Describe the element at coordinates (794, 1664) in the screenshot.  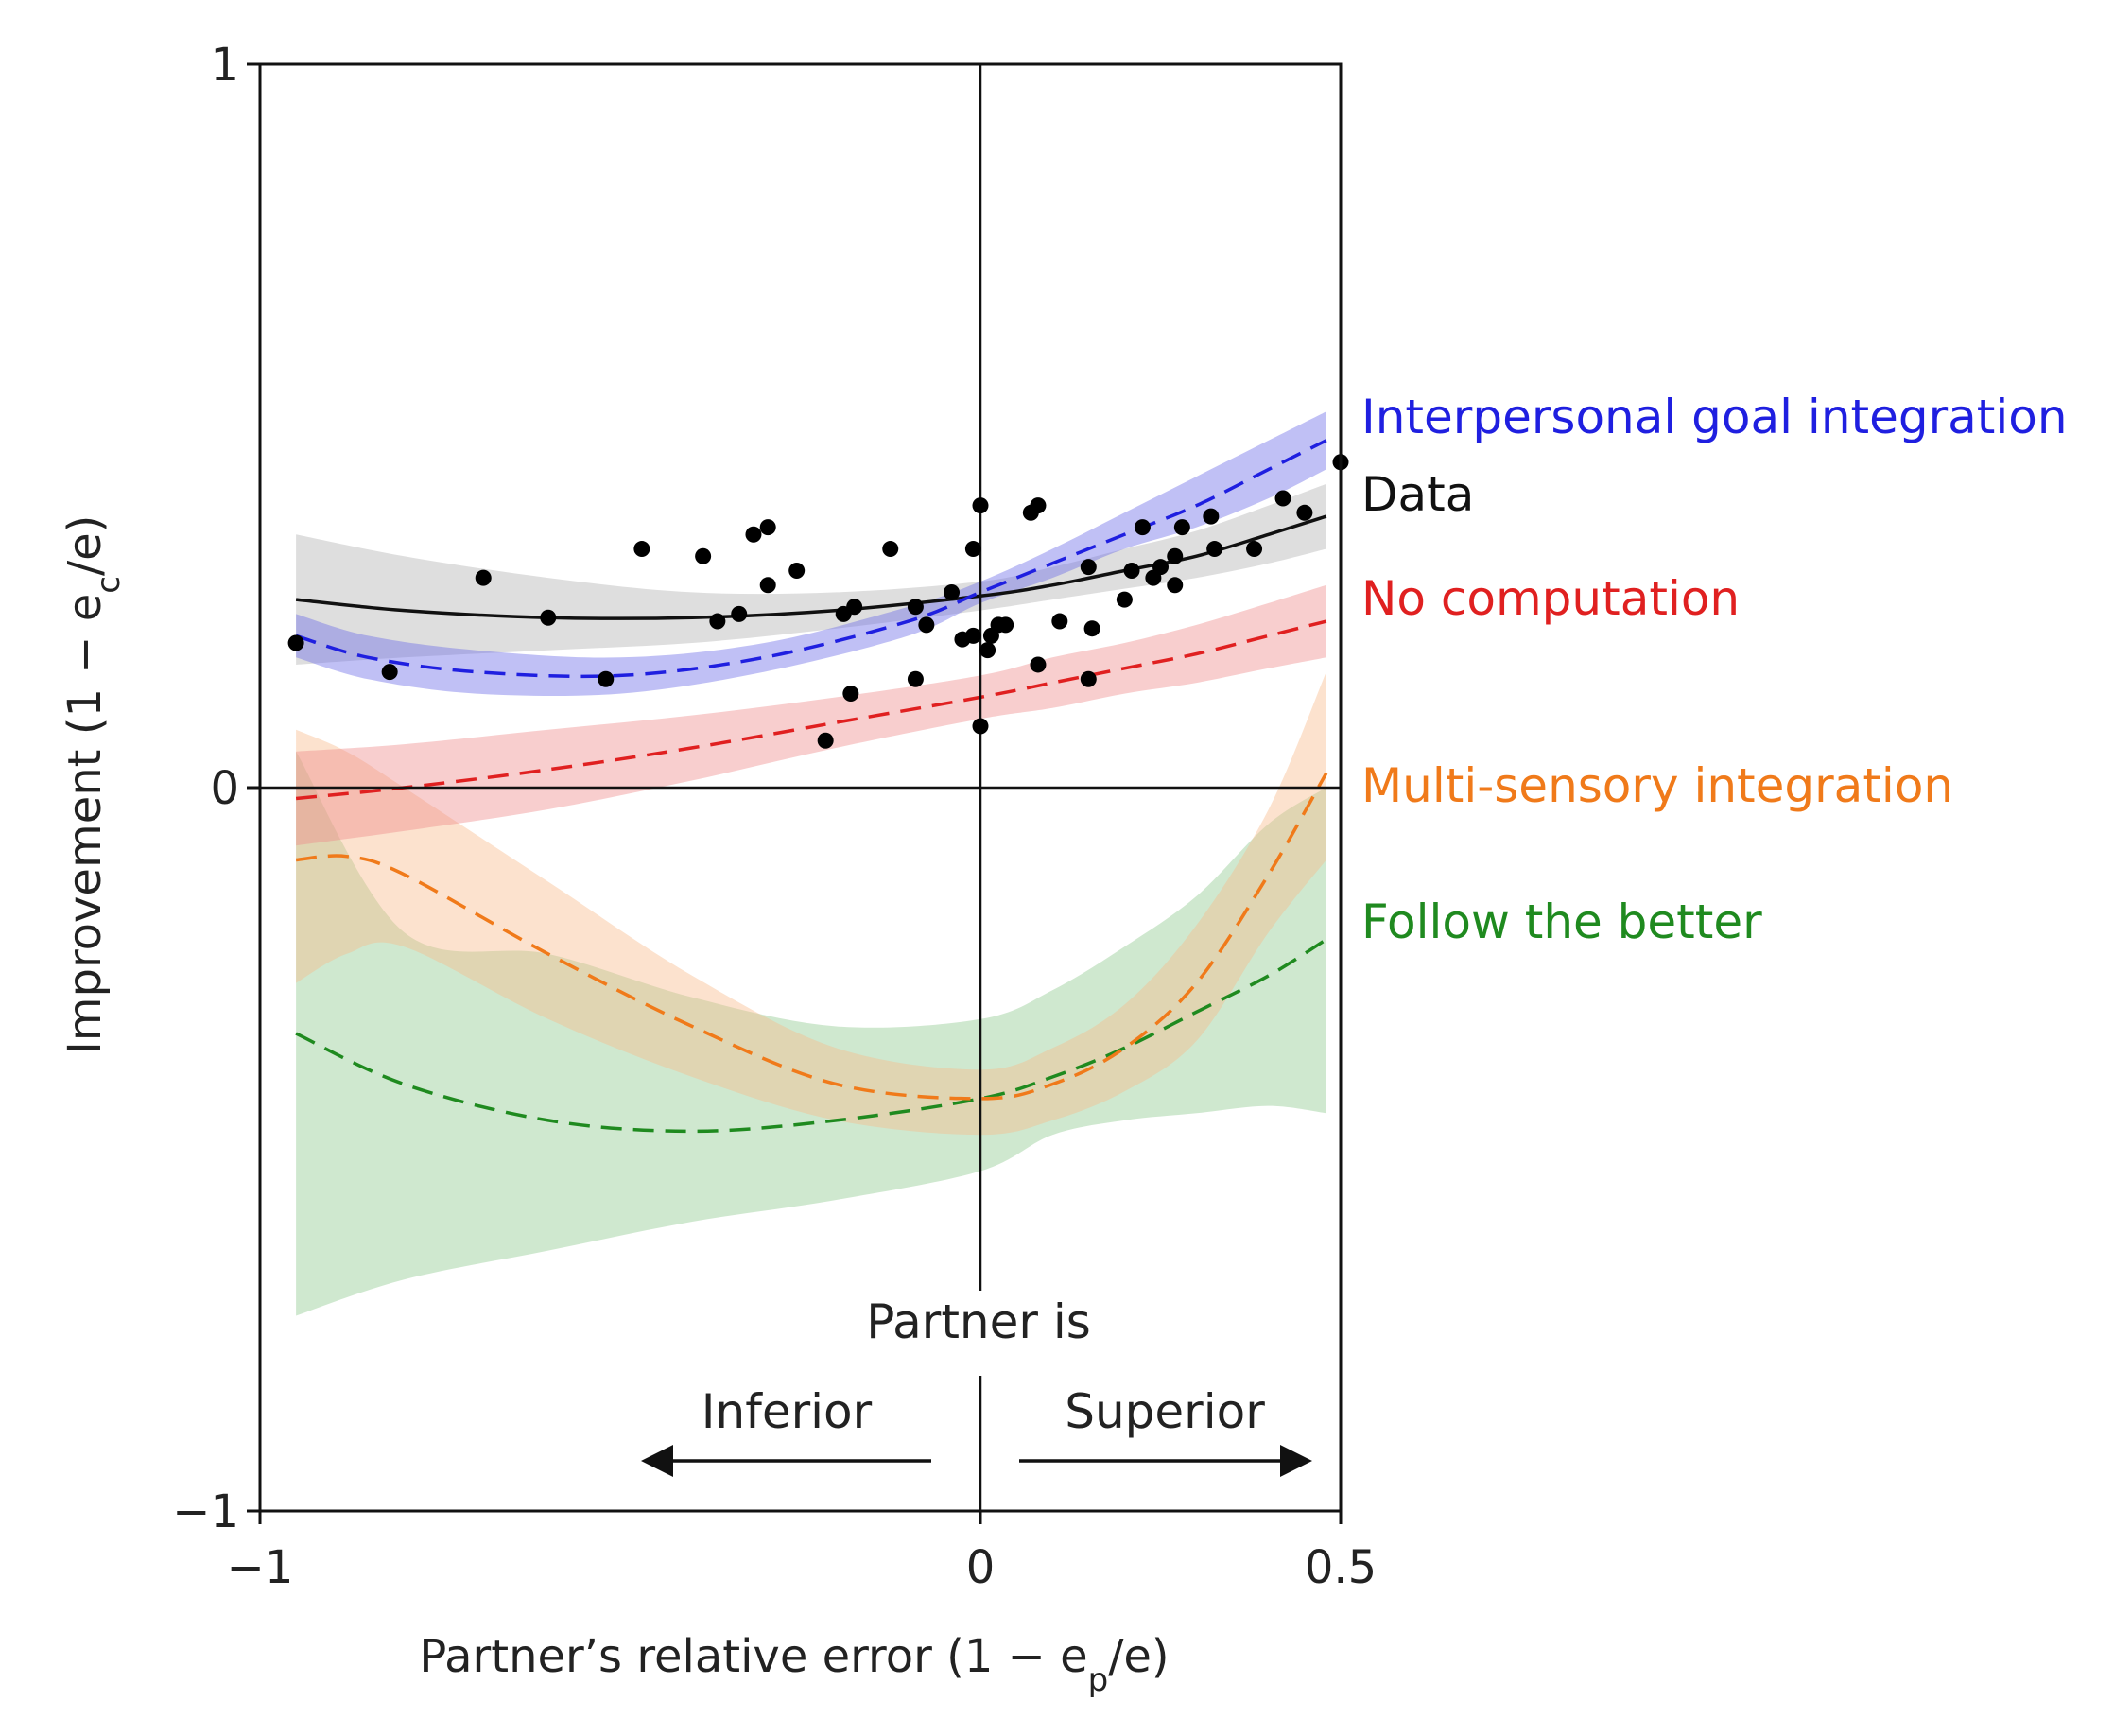
I see `x-axis-label: Partner’s relative error (1 − ep/e)` at that location.